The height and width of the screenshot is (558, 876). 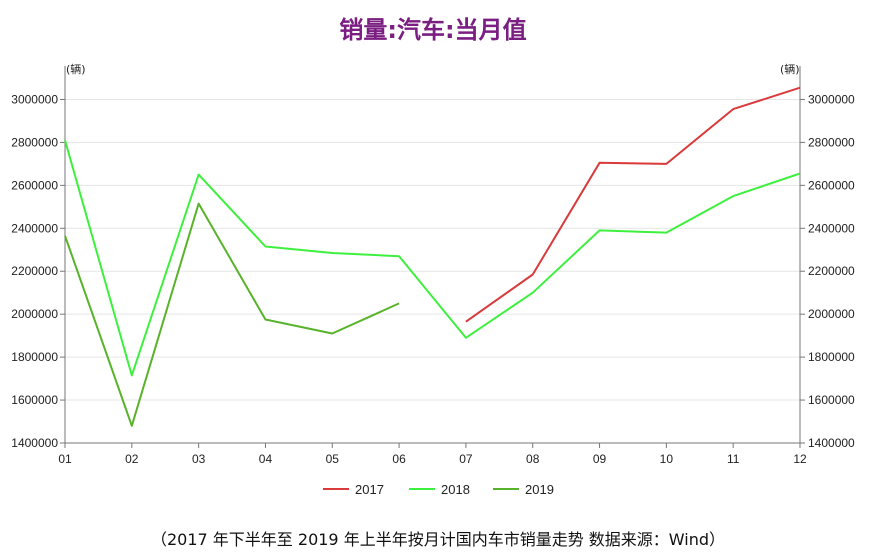 I want to click on x-tick-label: 06, so click(x=399, y=459).